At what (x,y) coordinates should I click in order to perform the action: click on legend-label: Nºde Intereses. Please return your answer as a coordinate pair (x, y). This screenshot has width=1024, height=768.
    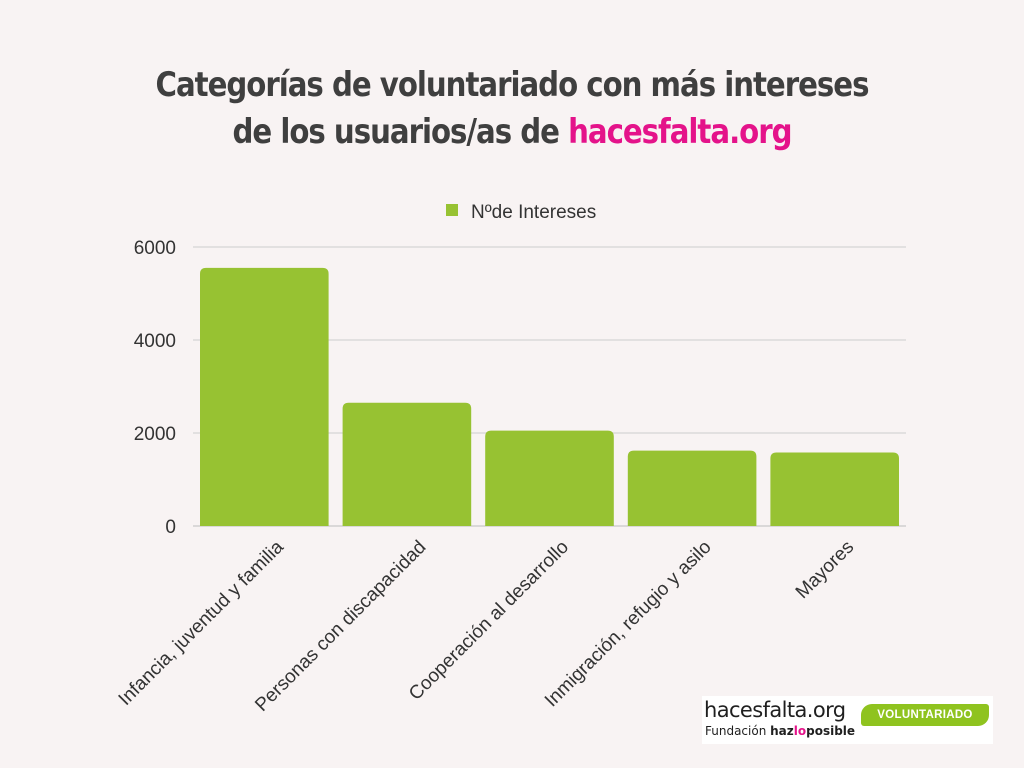
    Looking at the image, I should click on (533, 212).